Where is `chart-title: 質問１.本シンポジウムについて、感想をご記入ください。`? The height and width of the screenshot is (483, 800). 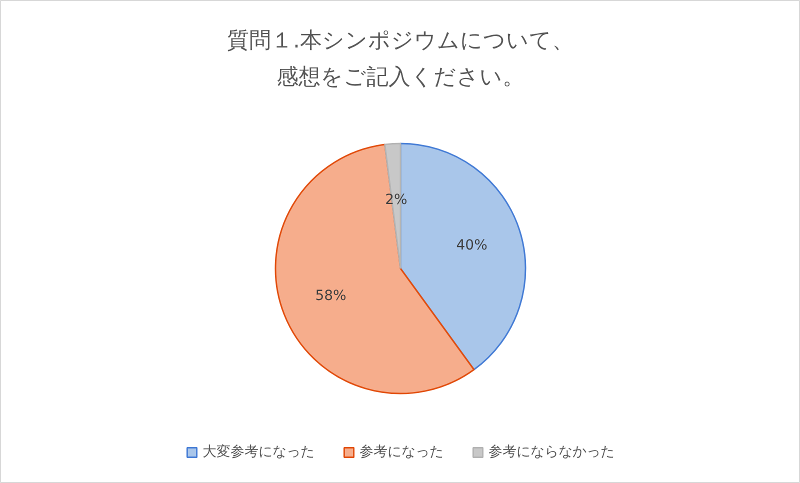
chart-title: 質問１.本シンポジウムについて、感想をご記入ください。 is located at coordinates (400, 59).